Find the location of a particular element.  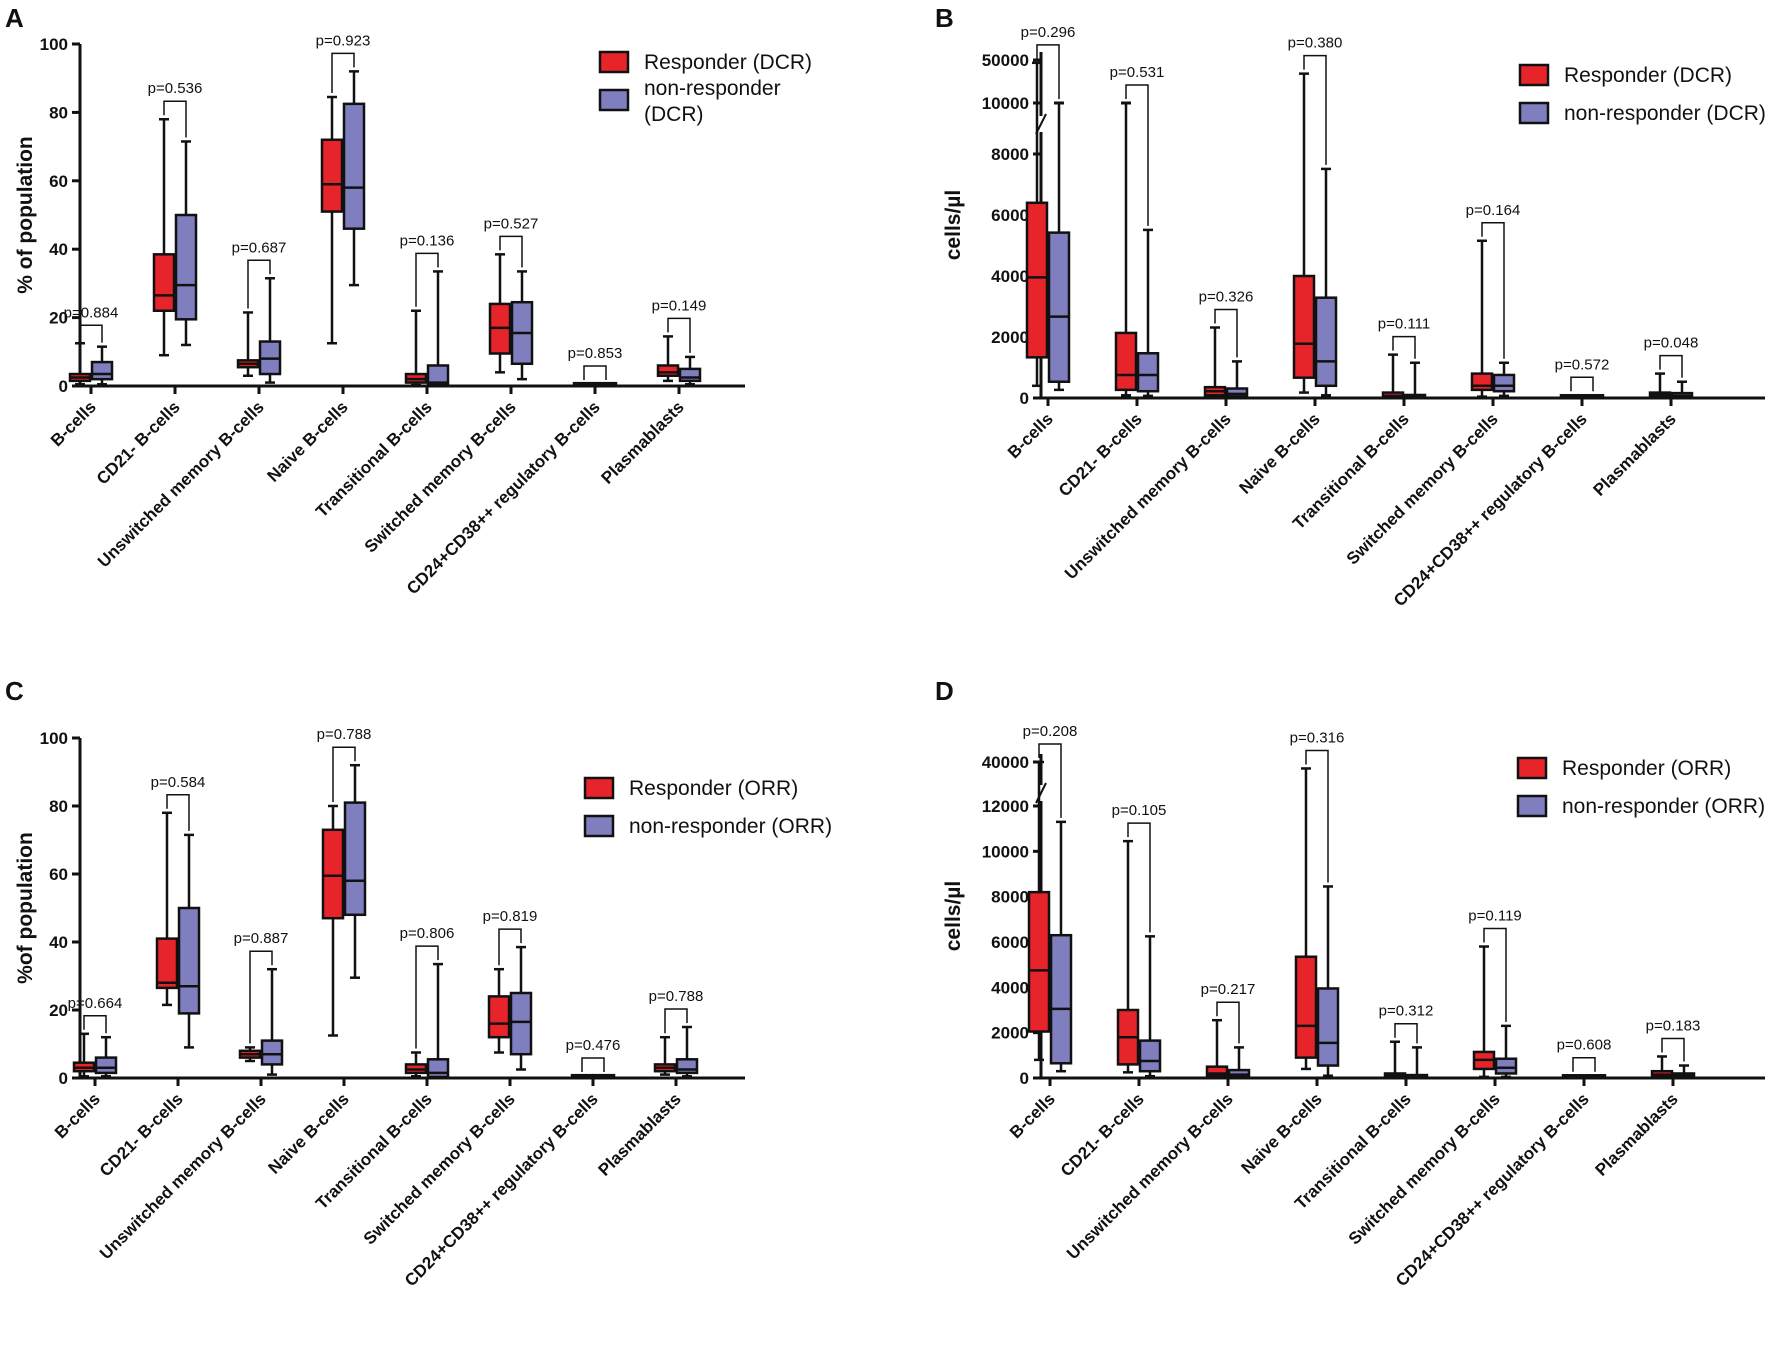

category-label: Plasmablasts is located at coordinates (643, 442).